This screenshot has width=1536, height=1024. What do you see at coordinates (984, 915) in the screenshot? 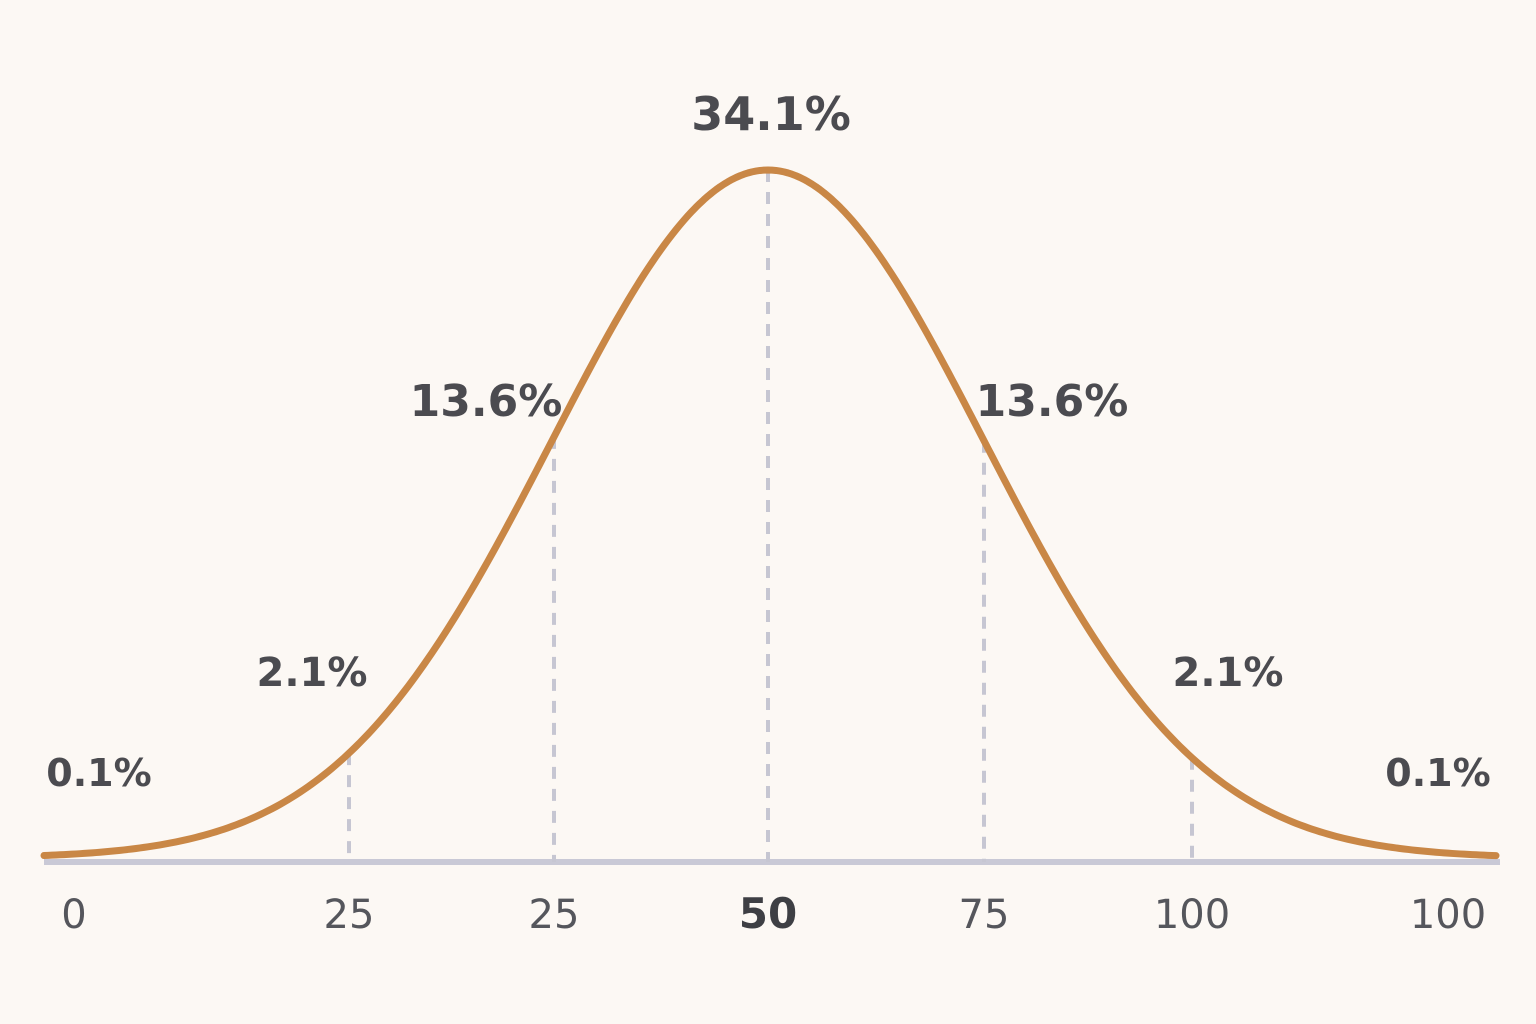
I see `x-tick-label: 75` at bounding box center [984, 915].